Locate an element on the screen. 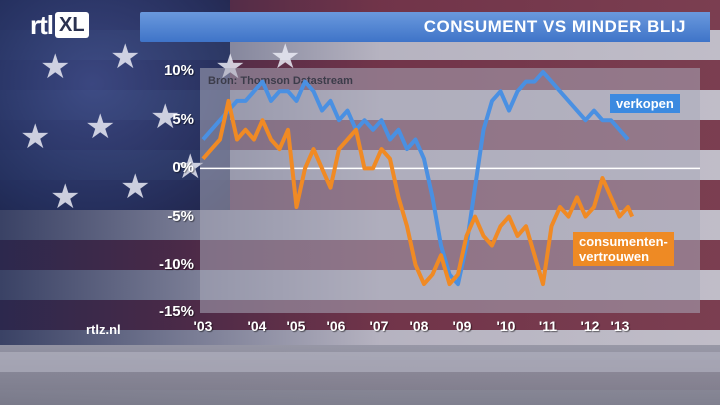  x-tick-label: '13 is located at coordinates (620, 326).